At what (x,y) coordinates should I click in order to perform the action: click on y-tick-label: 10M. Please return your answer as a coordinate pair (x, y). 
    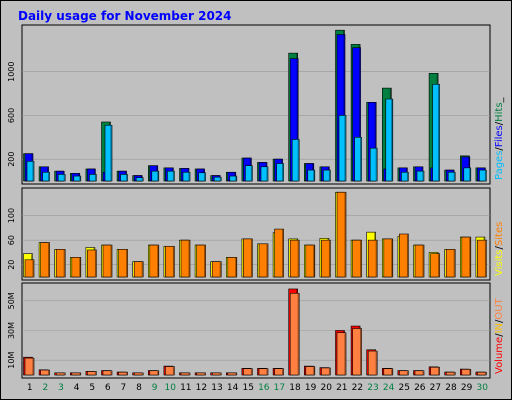
    Looking at the image, I should click on (11, 360).